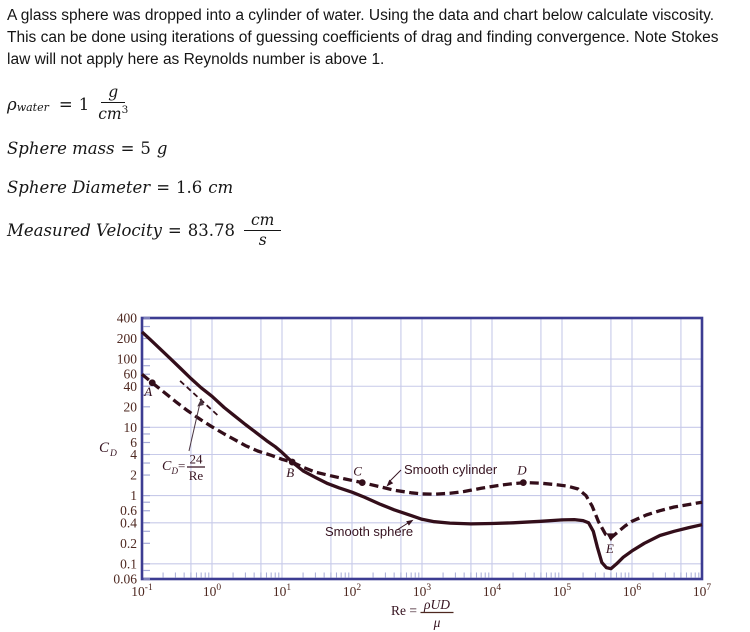  Describe the element at coordinates (523, 483) in the screenshot. I see `point-marker-D` at that location.